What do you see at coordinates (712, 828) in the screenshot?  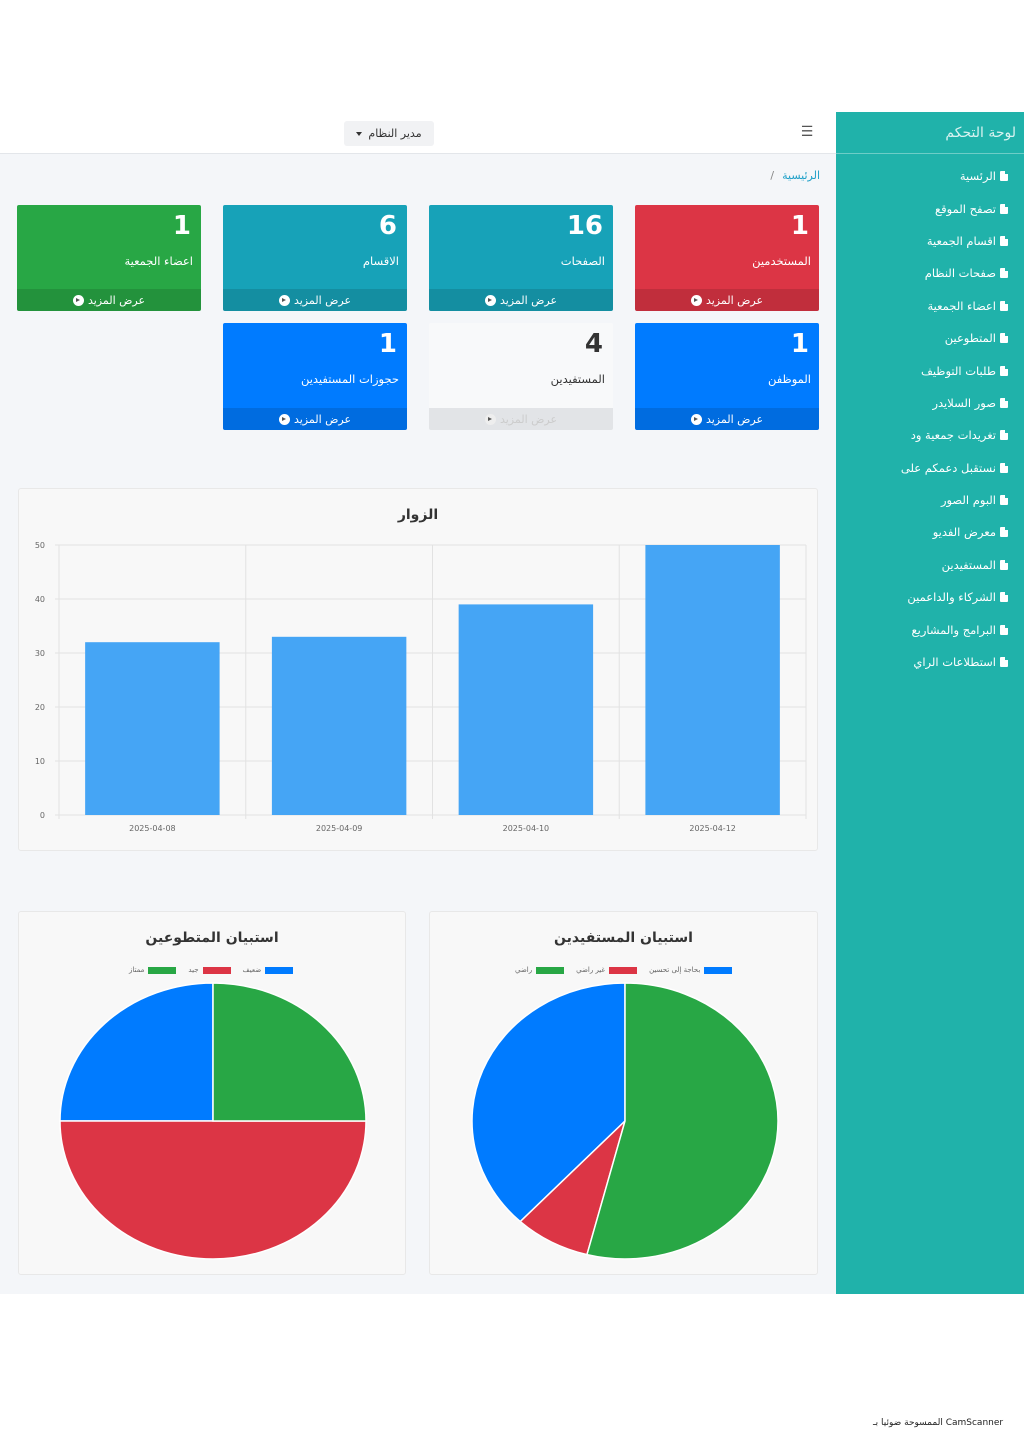 I see `x-tick-label: 2025-04-12` at bounding box center [712, 828].